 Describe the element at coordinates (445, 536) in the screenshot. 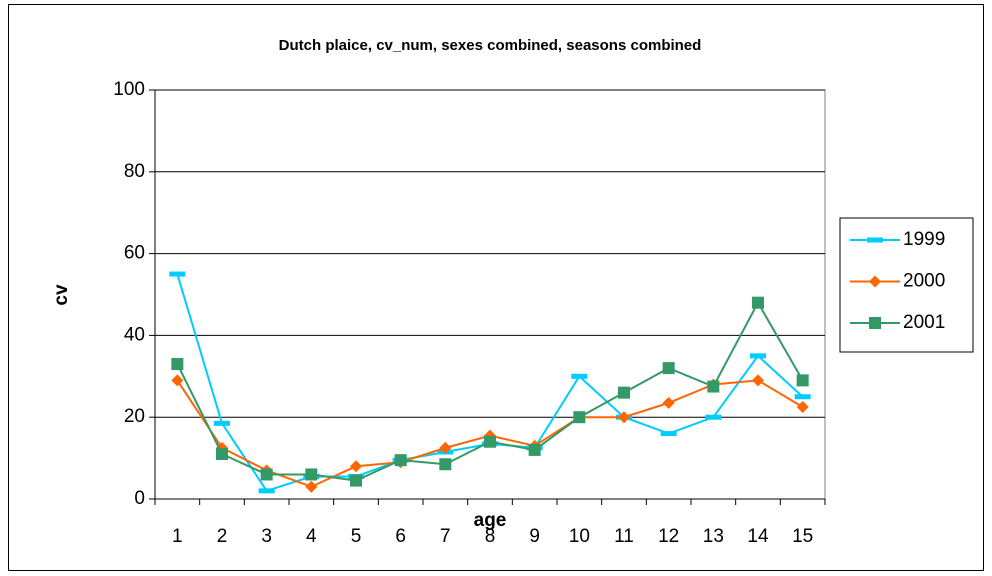

I see `x-tick-label: 7` at that location.